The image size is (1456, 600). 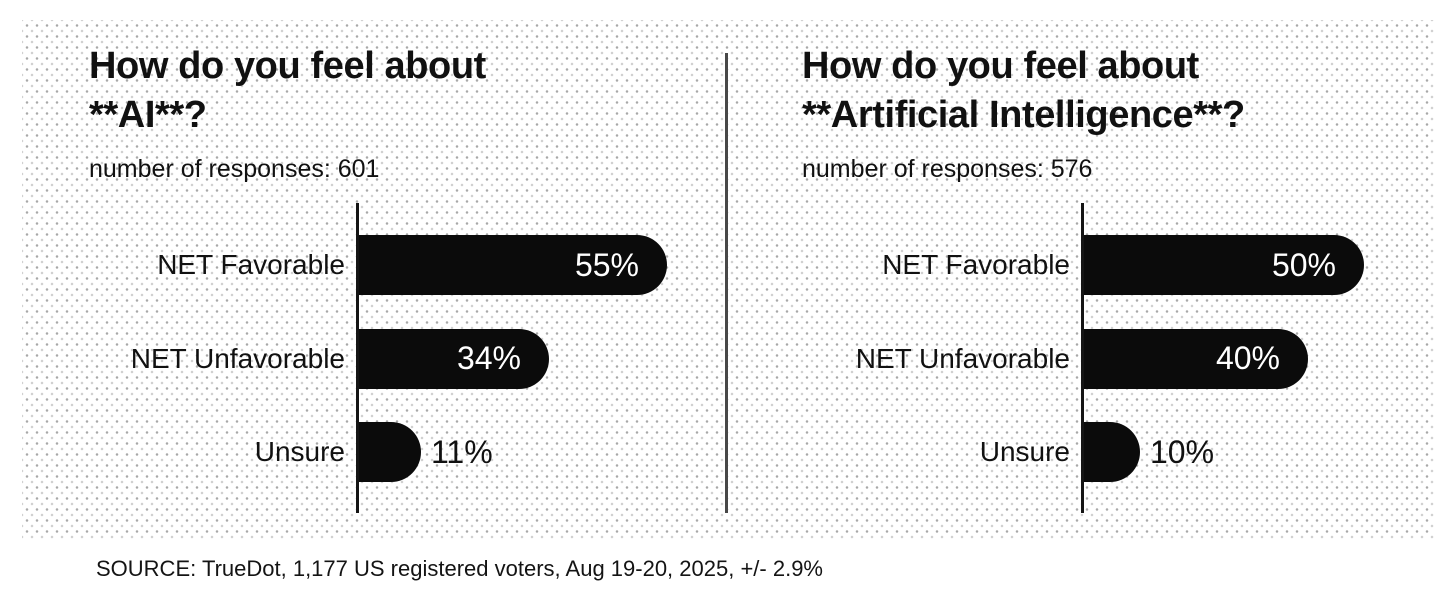 I want to click on bar-row: NET Favorable 55% 55%, so click(x=405, y=265).